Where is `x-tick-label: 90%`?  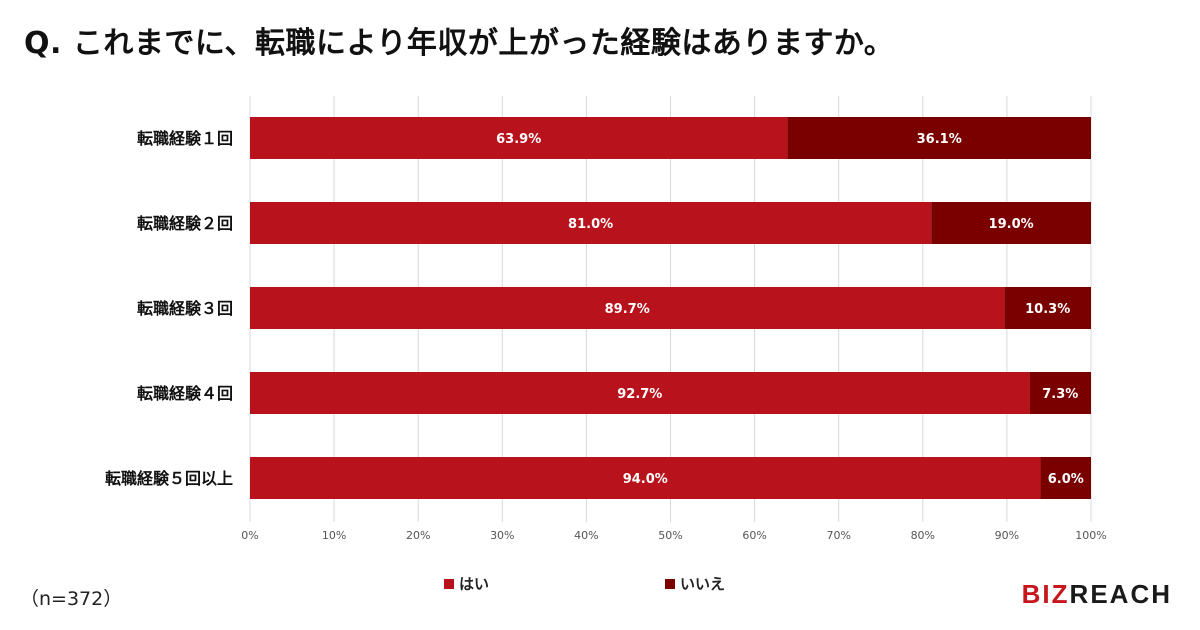 x-tick-label: 90% is located at coordinates (1007, 535).